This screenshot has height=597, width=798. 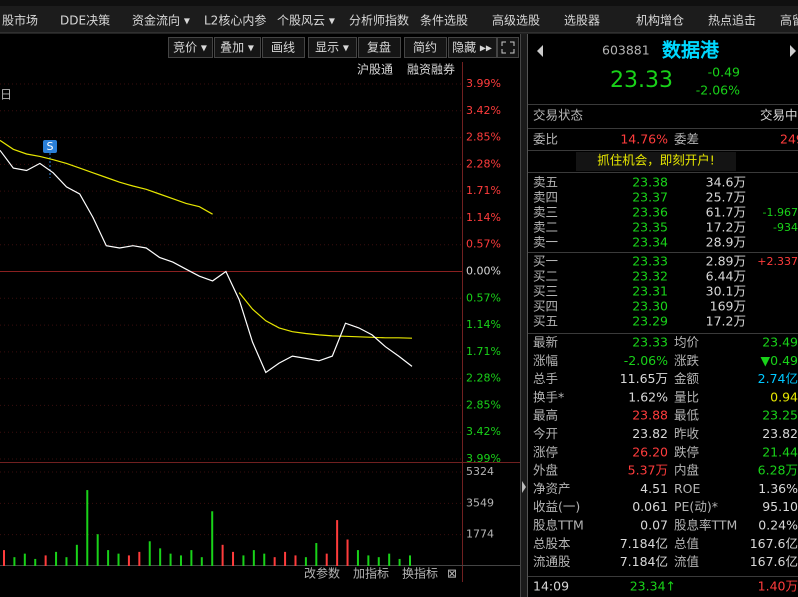 What do you see at coordinates (508, 47) in the screenshot?
I see `fullscreen-button` at bounding box center [508, 47].